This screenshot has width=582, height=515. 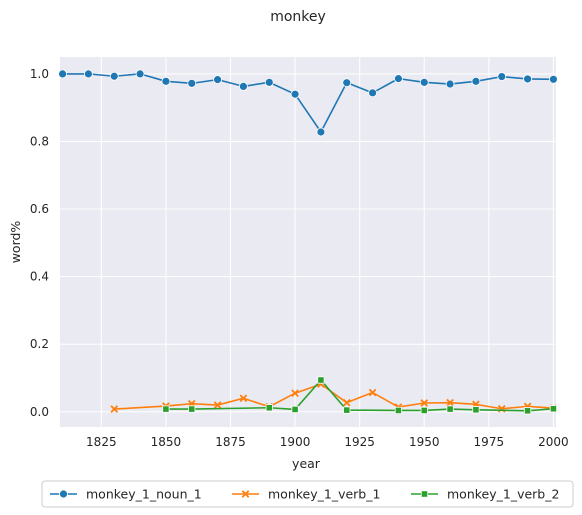 I want to click on y-tick-labels: 0.0 0.2 0.4 0.6 0.8 1.0, so click(x=39, y=243).